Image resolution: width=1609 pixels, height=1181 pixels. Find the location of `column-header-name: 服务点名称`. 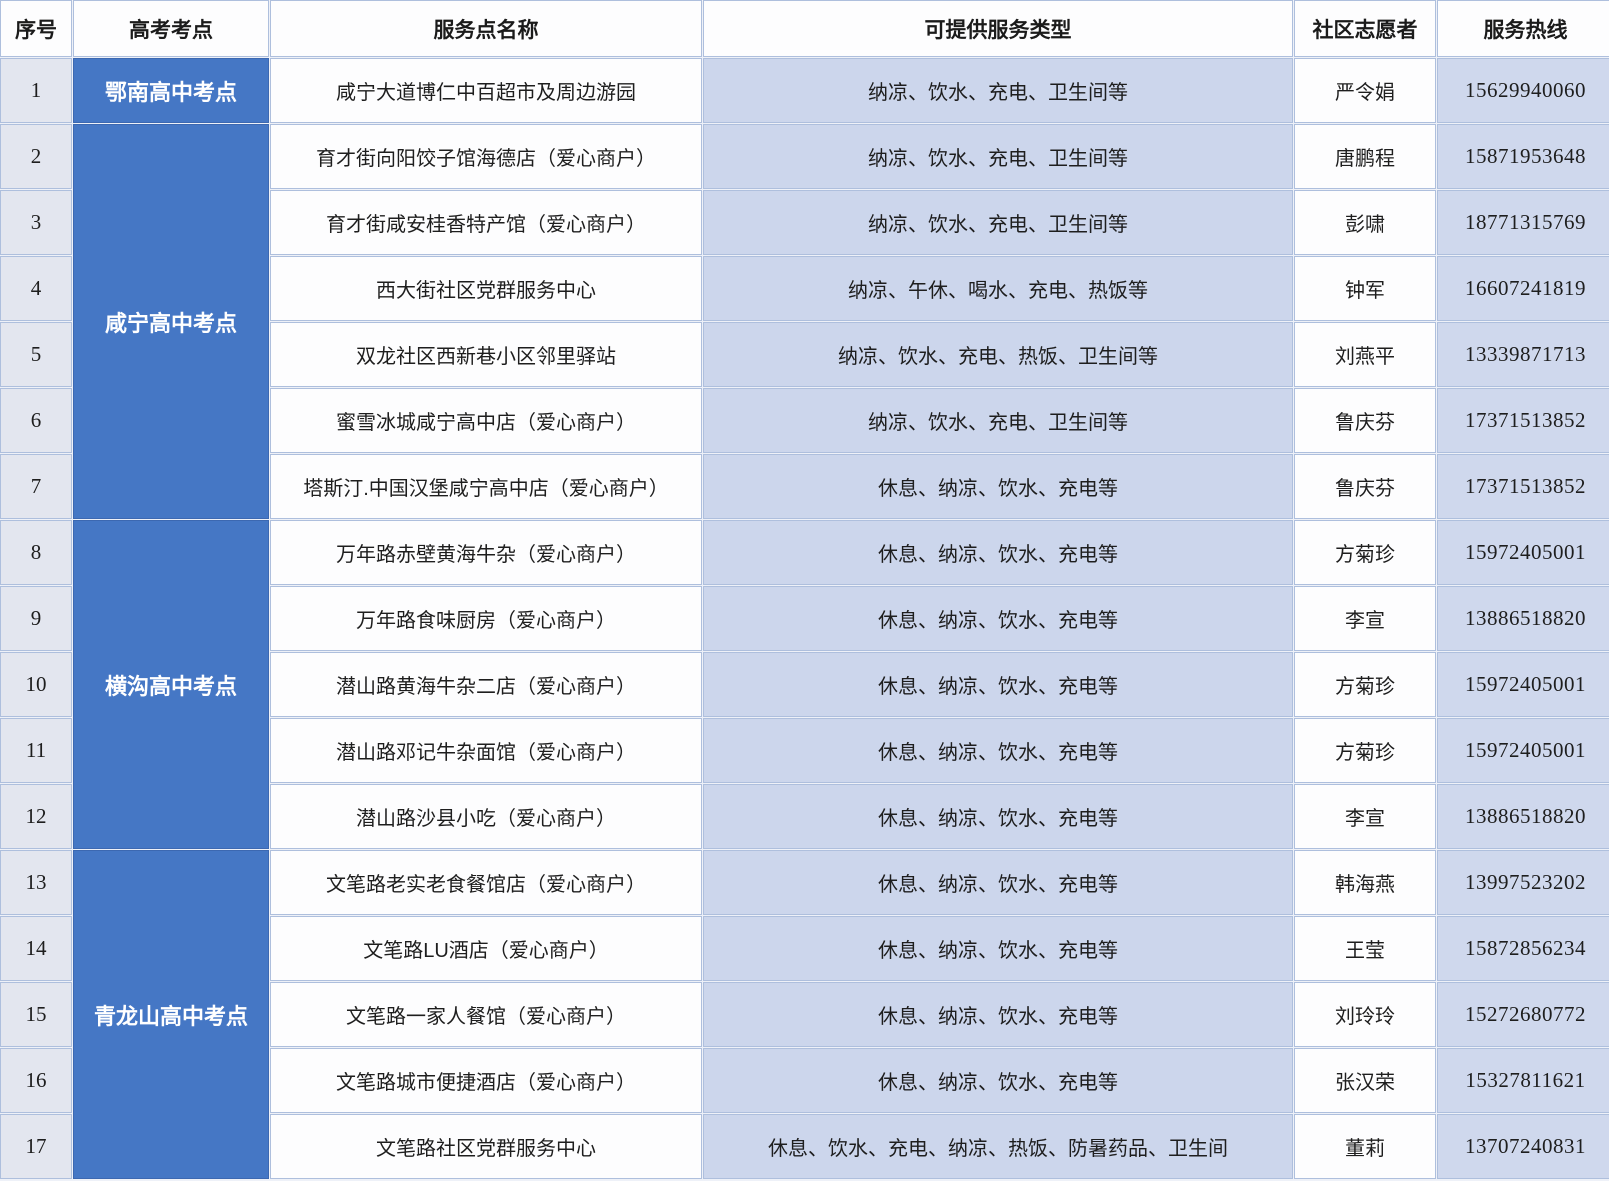

column-header-name: 服务点名称 is located at coordinates (486, 28).